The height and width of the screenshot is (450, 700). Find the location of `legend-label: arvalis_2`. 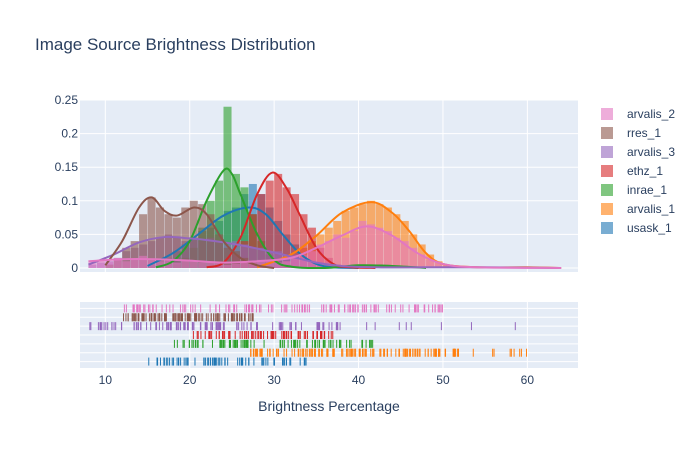

legend-label: arvalis_2 is located at coordinates (651, 114).